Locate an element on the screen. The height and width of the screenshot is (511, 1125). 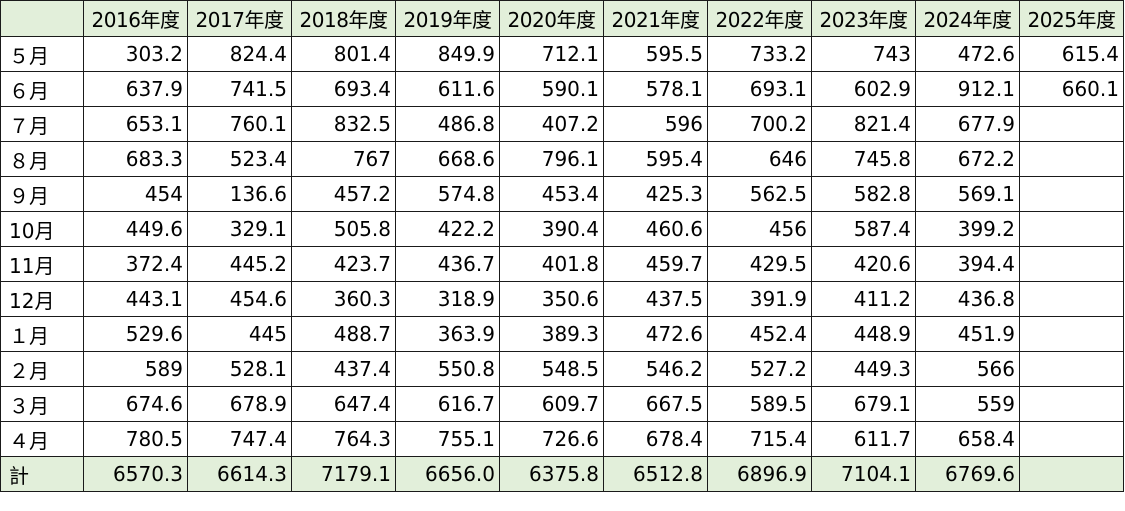
value-cell: 647.4 is located at coordinates (343, 404).